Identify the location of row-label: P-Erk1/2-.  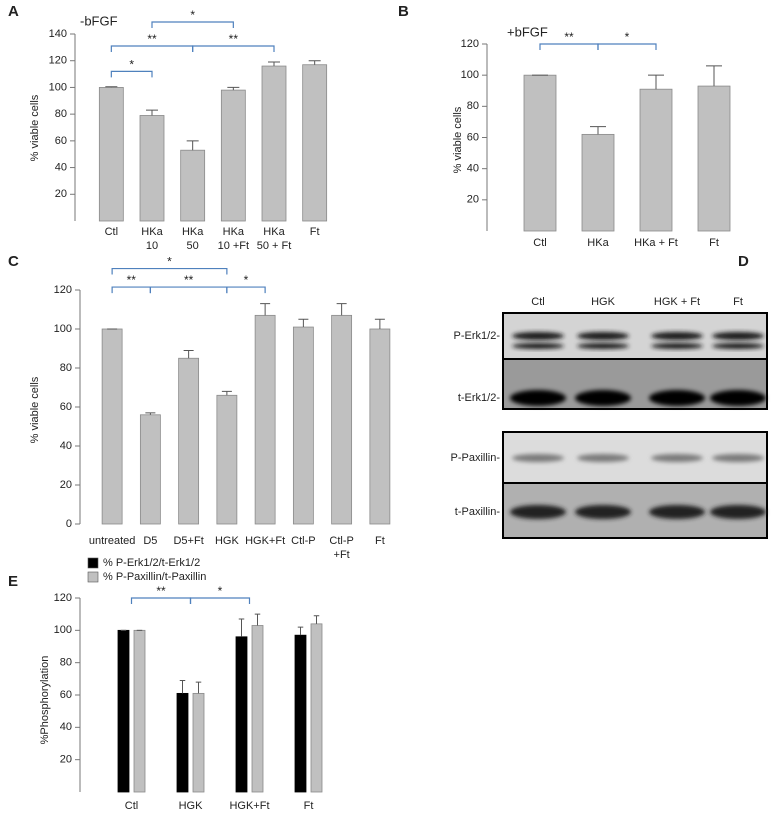
(477, 336).